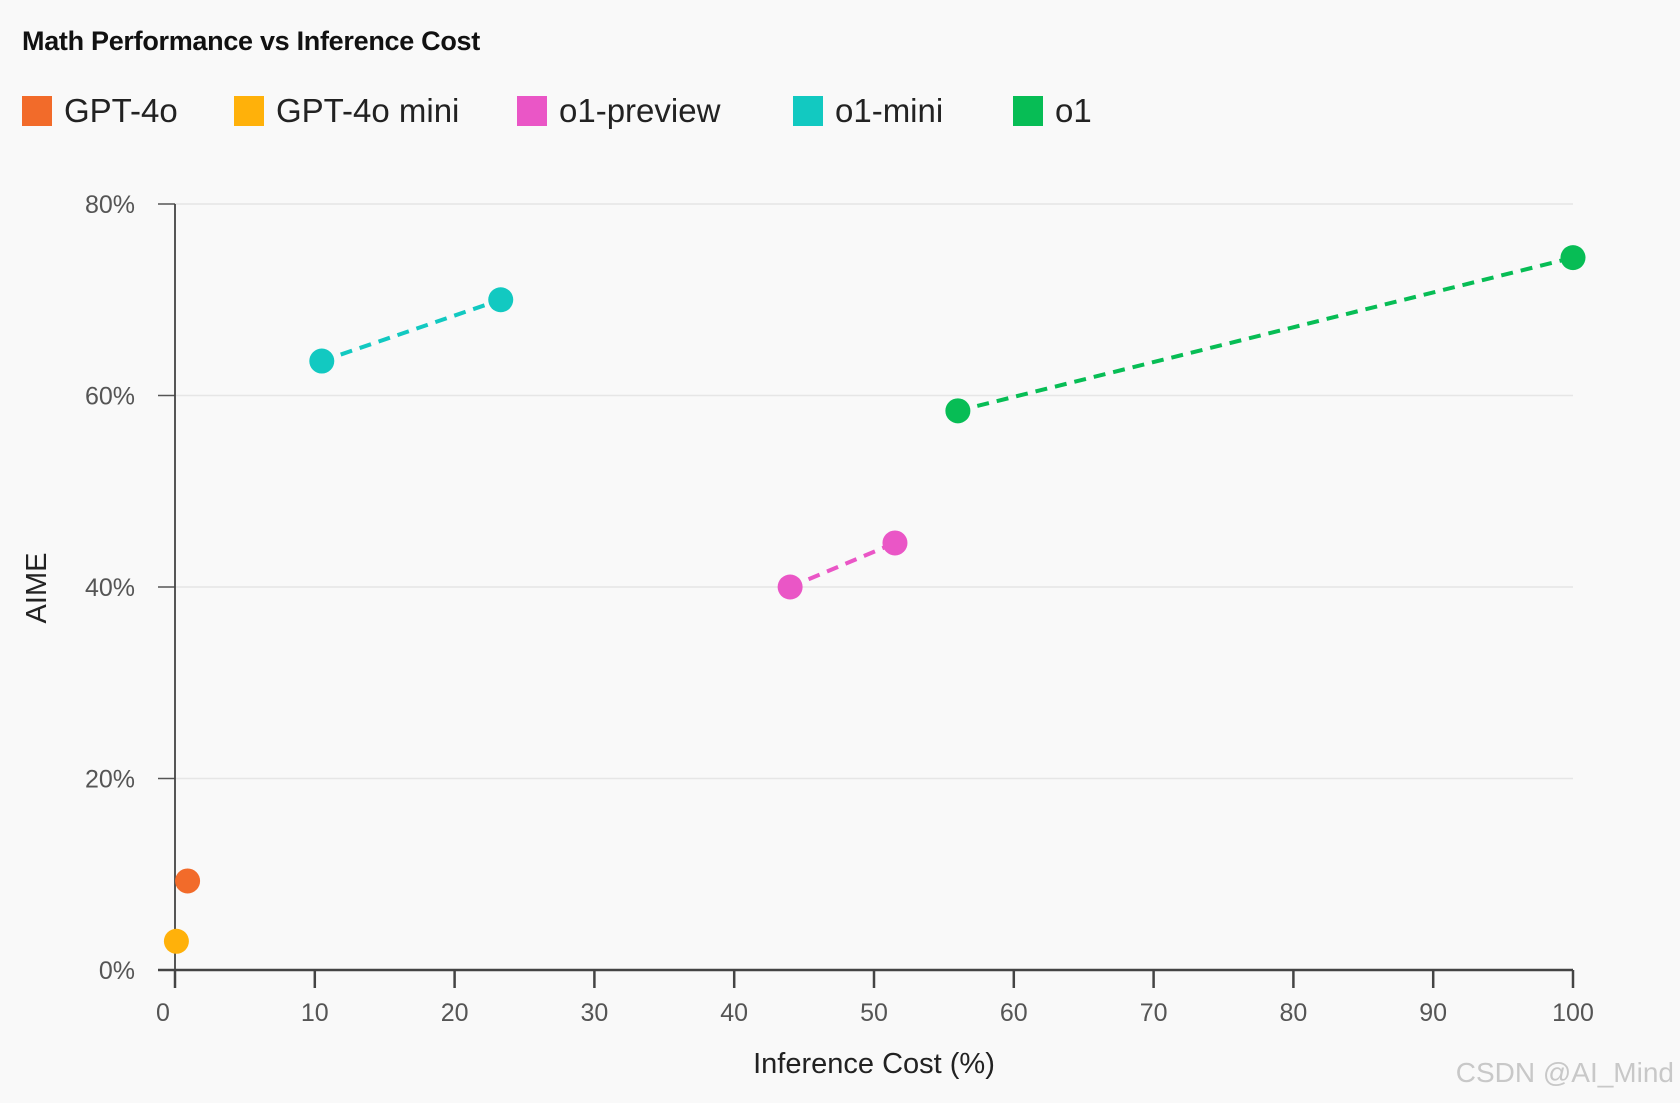 This screenshot has width=1680, height=1103. What do you see at coordinates (121, 110) in the screenshot?
I see `legend-label: GPT-4o` at bounding box center [121, 110].